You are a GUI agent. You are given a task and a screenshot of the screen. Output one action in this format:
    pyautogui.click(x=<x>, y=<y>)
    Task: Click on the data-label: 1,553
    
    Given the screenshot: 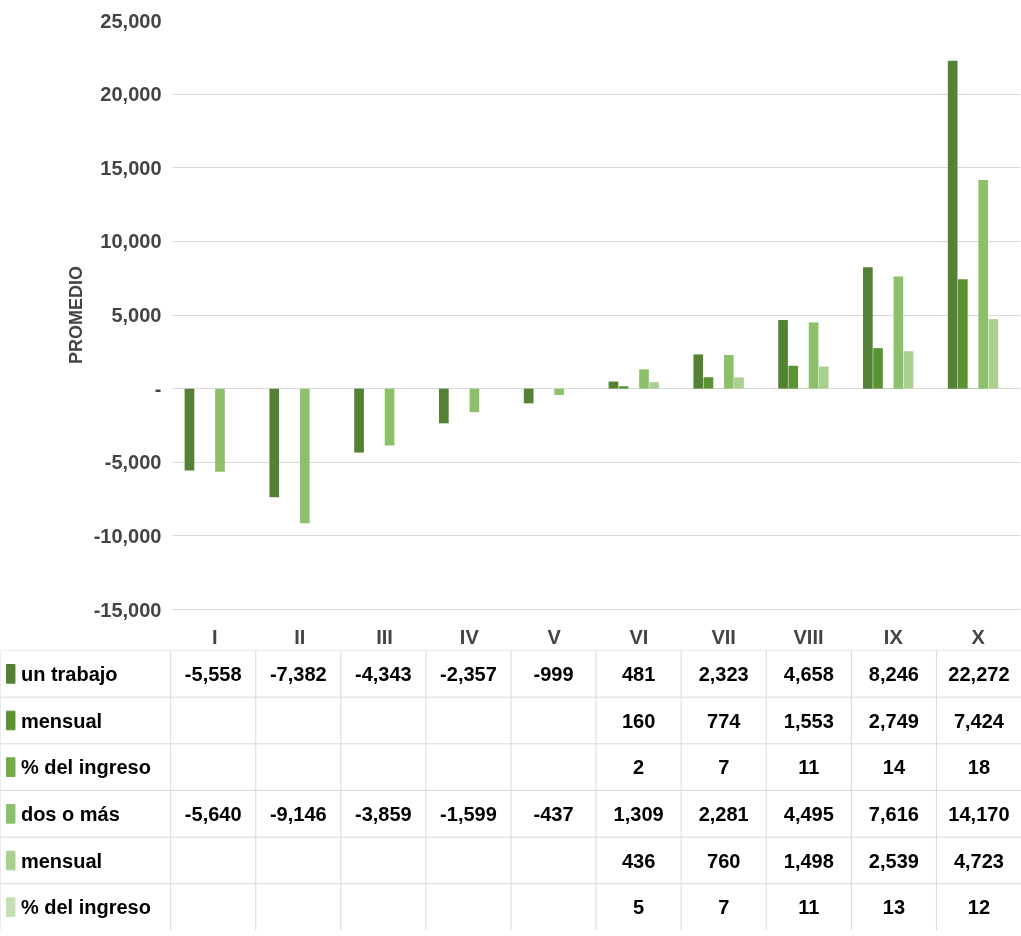 What is the action you would take?
    pyautogui.click(x=808, y=720)
    